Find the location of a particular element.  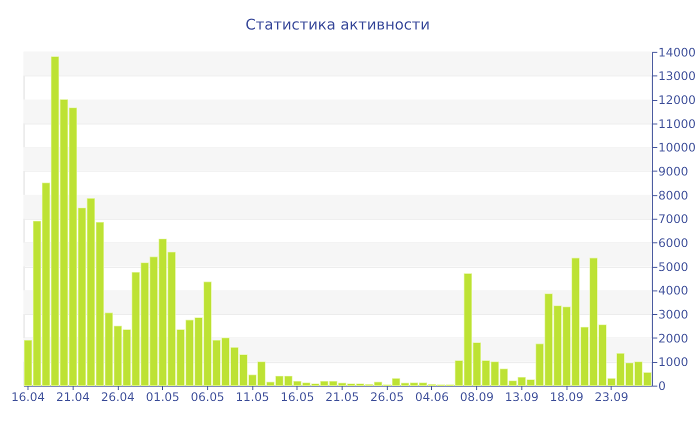

chart-title: Статистика активности is located at coordinates (338, 25).